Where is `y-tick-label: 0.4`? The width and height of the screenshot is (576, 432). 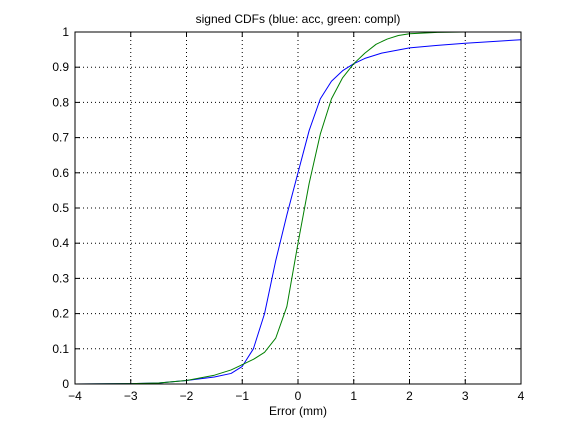
y-tick-label: 0.4 is located at coordinates (60, 243).